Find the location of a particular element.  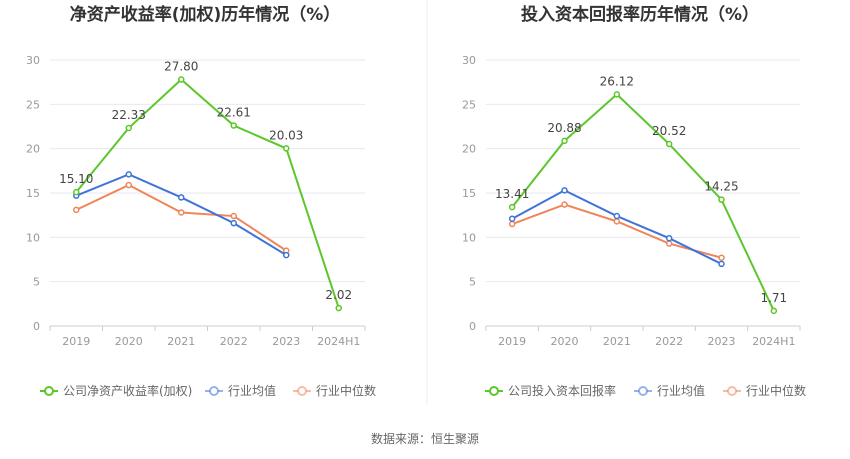

chart-1-y-tick-label: 25 is located at coordinates (33, 104).